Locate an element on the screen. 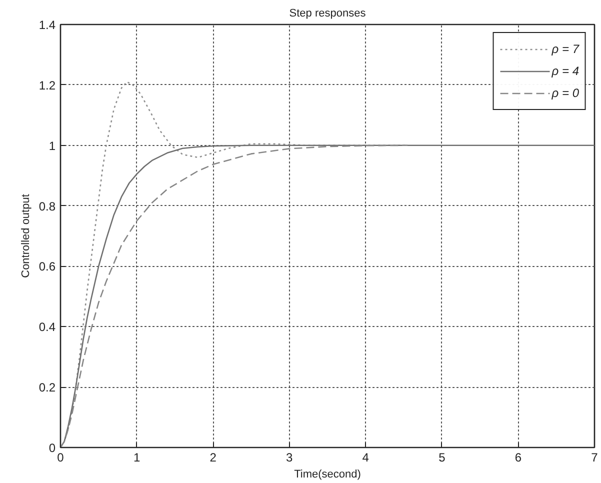 This screenshot has width=601, height=483. legend-label: ρ = 0 is located at coordinates (565, 93).